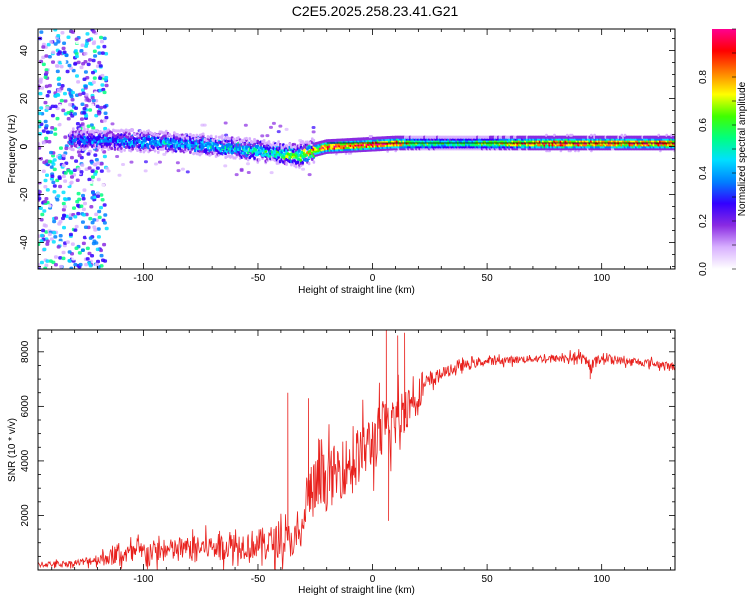 This screenshot has width=750, height=600. Describe the element at coordinates (373, 579) in the screenshot. I see `x-tick-label: 0` at that location.